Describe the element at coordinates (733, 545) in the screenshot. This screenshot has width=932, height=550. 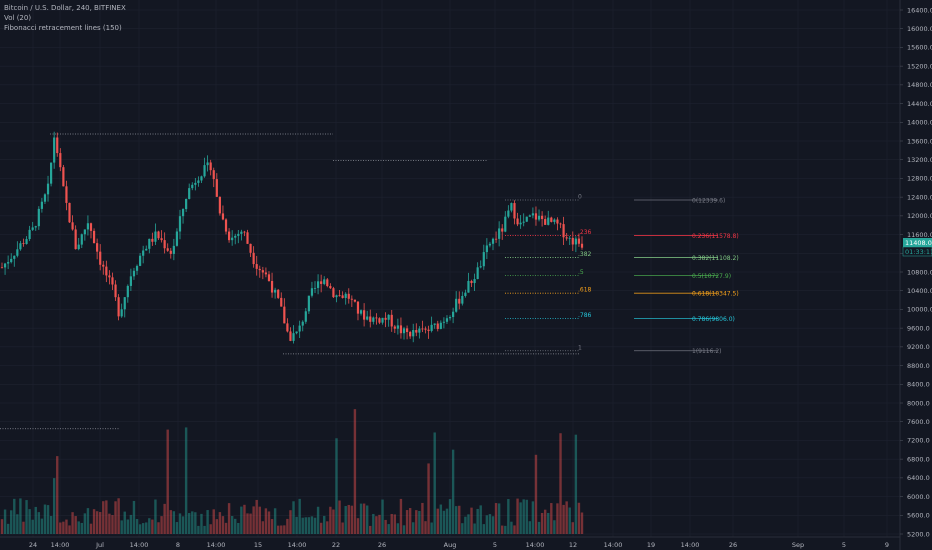
I see `time-tick-label: 26` at that location.